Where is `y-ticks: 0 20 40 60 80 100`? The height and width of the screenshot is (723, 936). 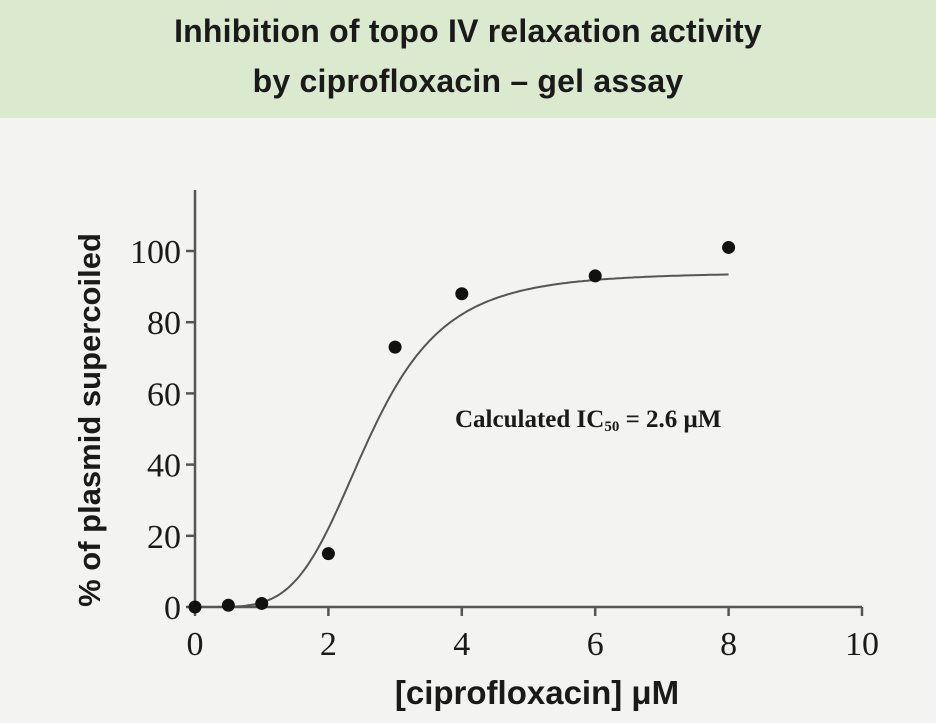 y-ticks: 0 20 40 60 80 100 is located at coordinates (162, 430).